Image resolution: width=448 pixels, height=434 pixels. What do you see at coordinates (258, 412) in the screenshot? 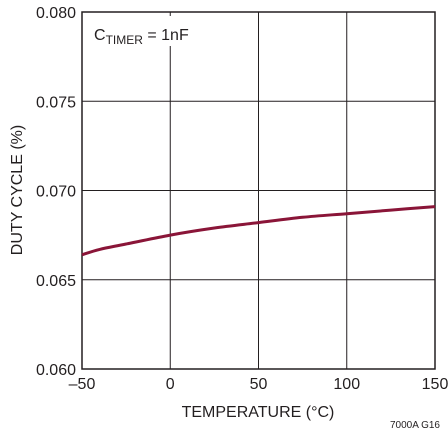
I see `x-axis-title: TEMPERATURE (°C)` at bounding box center [258, 412].